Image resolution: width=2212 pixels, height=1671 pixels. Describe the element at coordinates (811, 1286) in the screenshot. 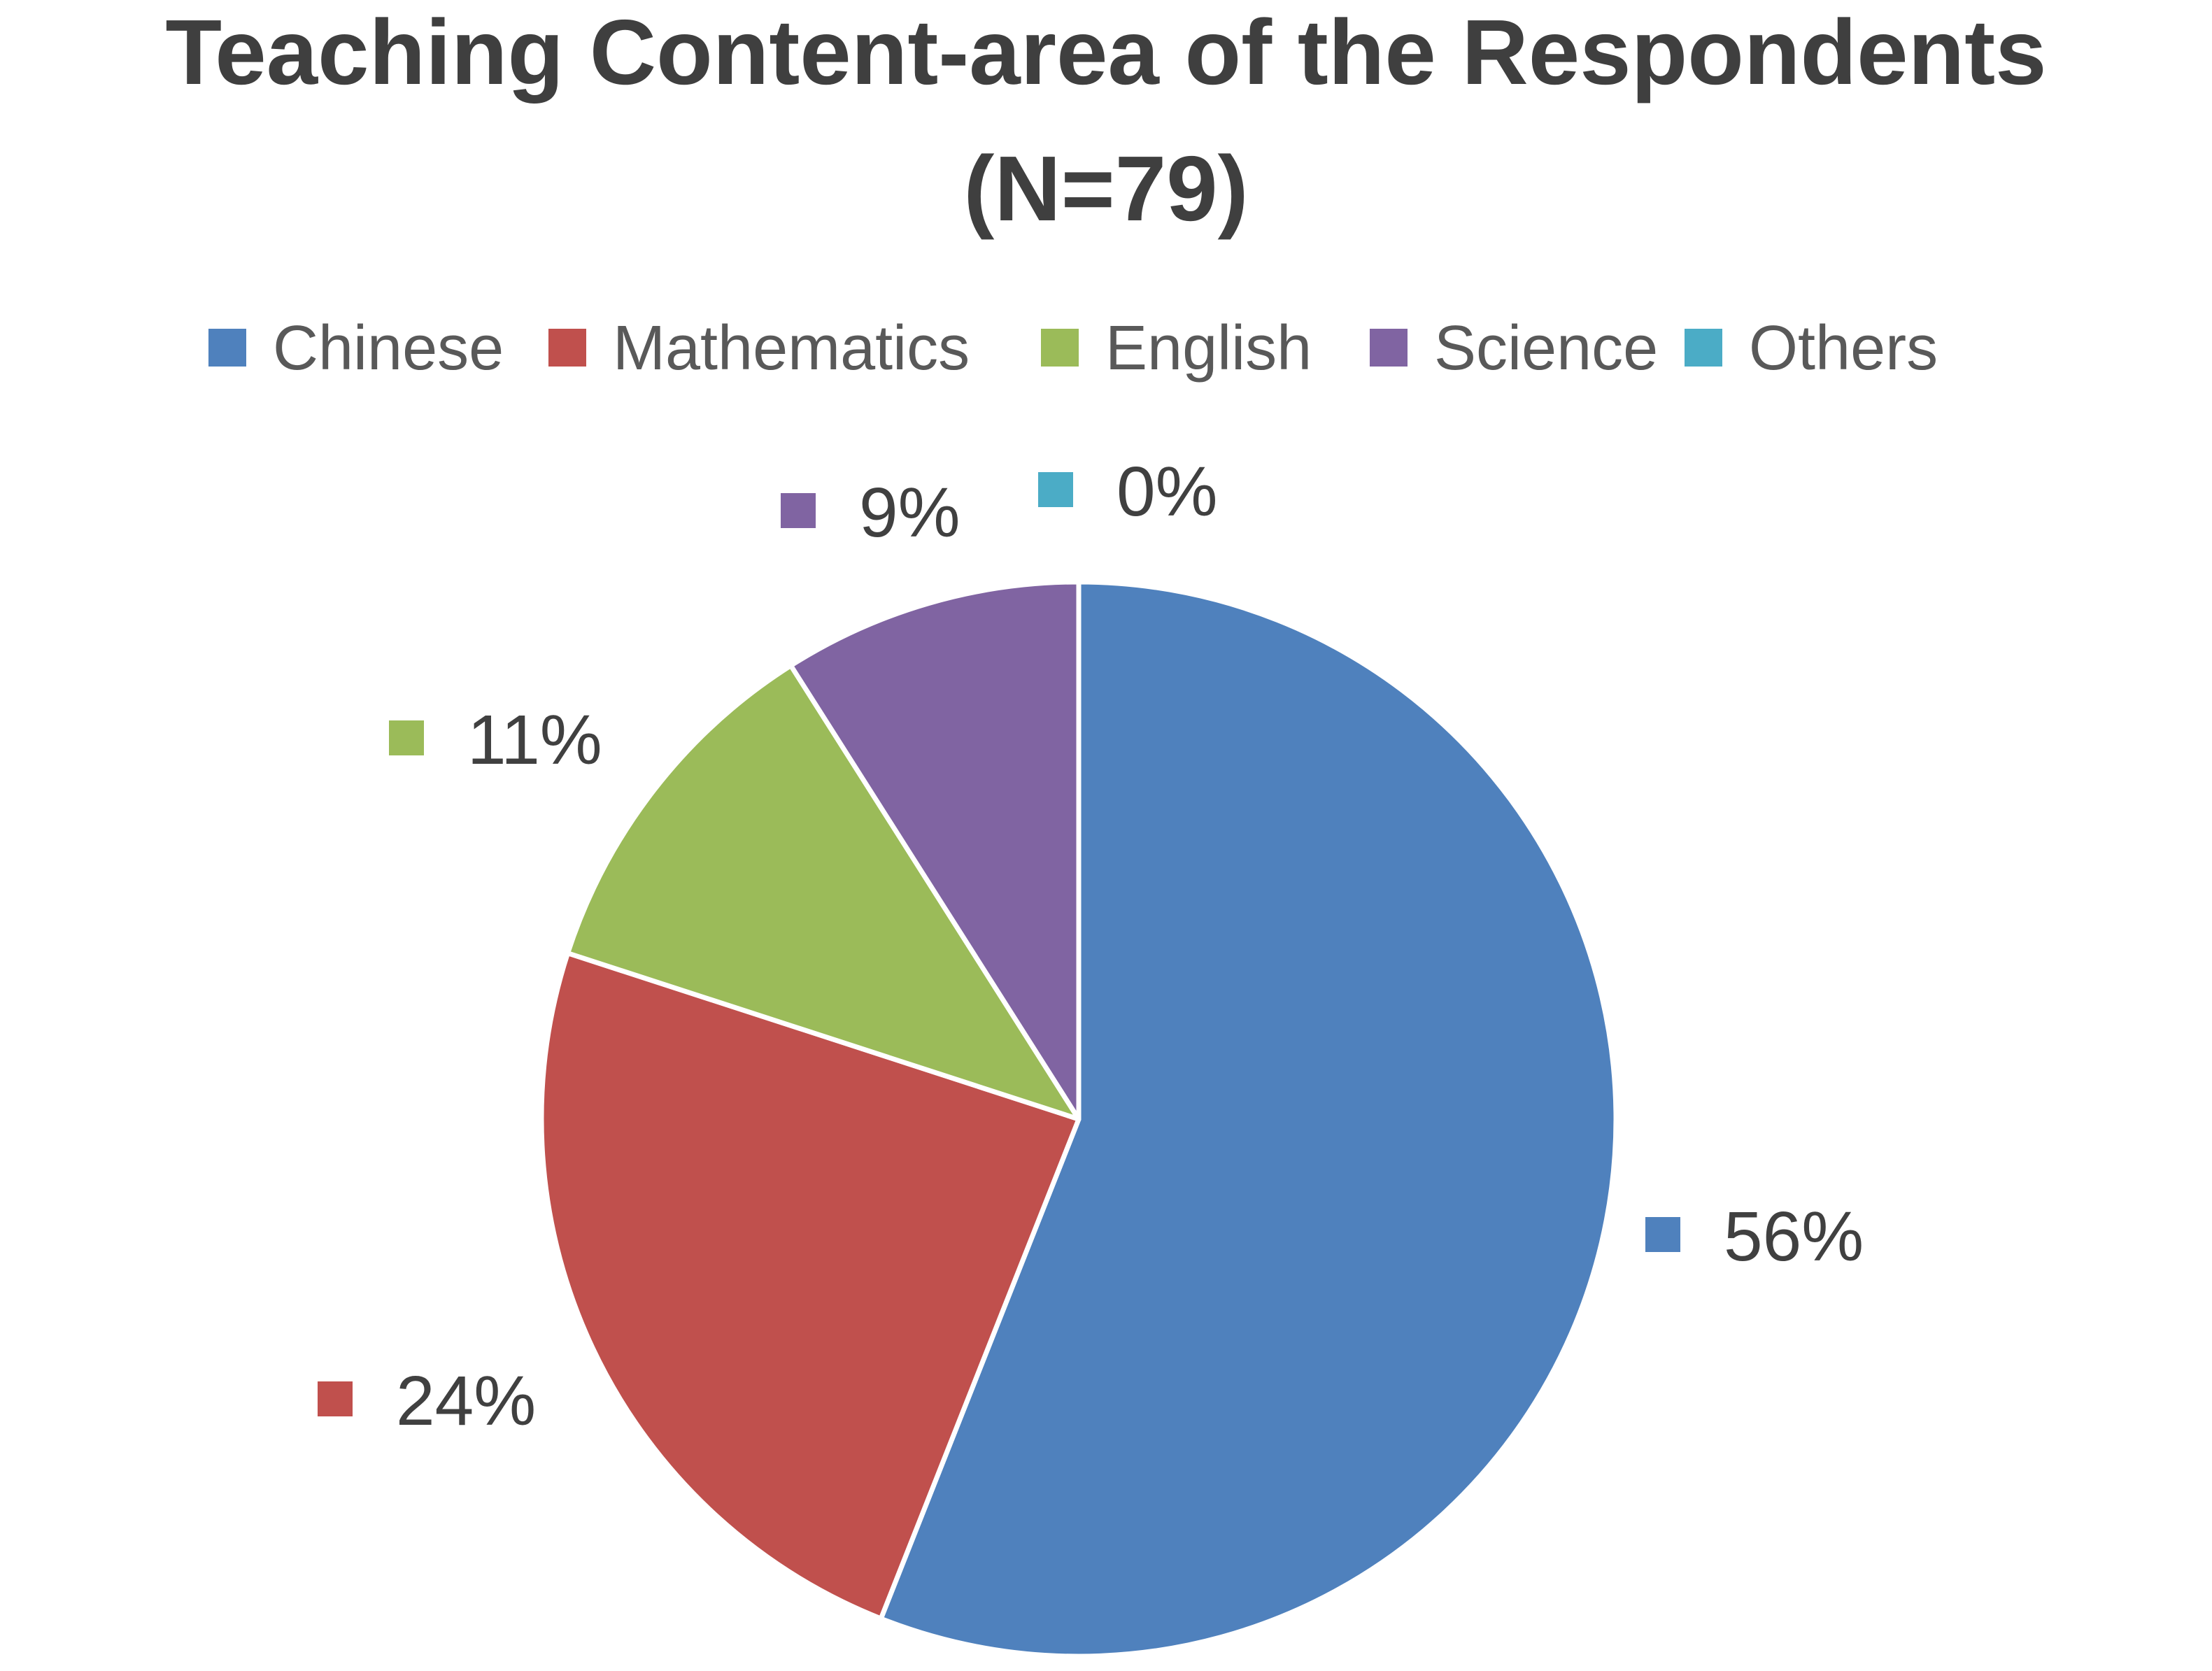

I see `slice-mathematics` at that location.